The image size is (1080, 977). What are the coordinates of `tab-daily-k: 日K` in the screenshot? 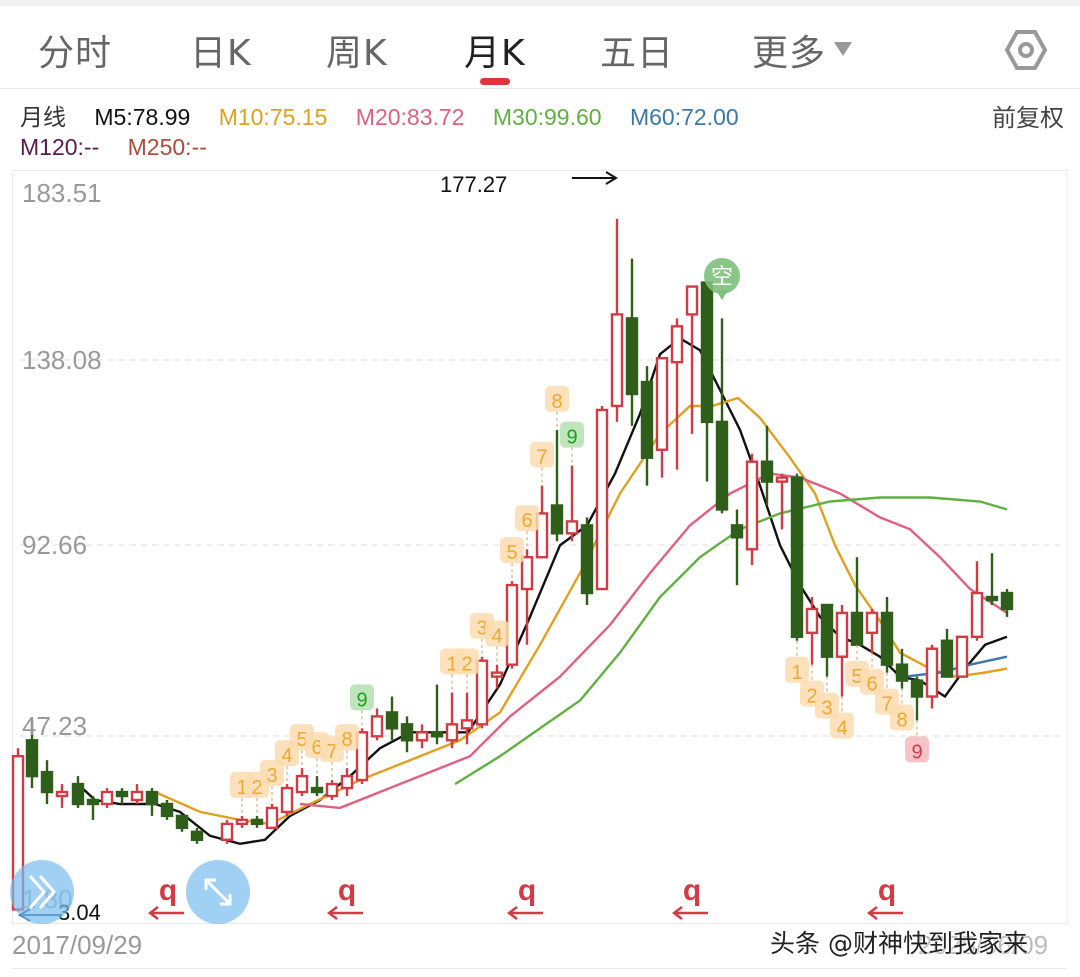 It's located at (221, 53).